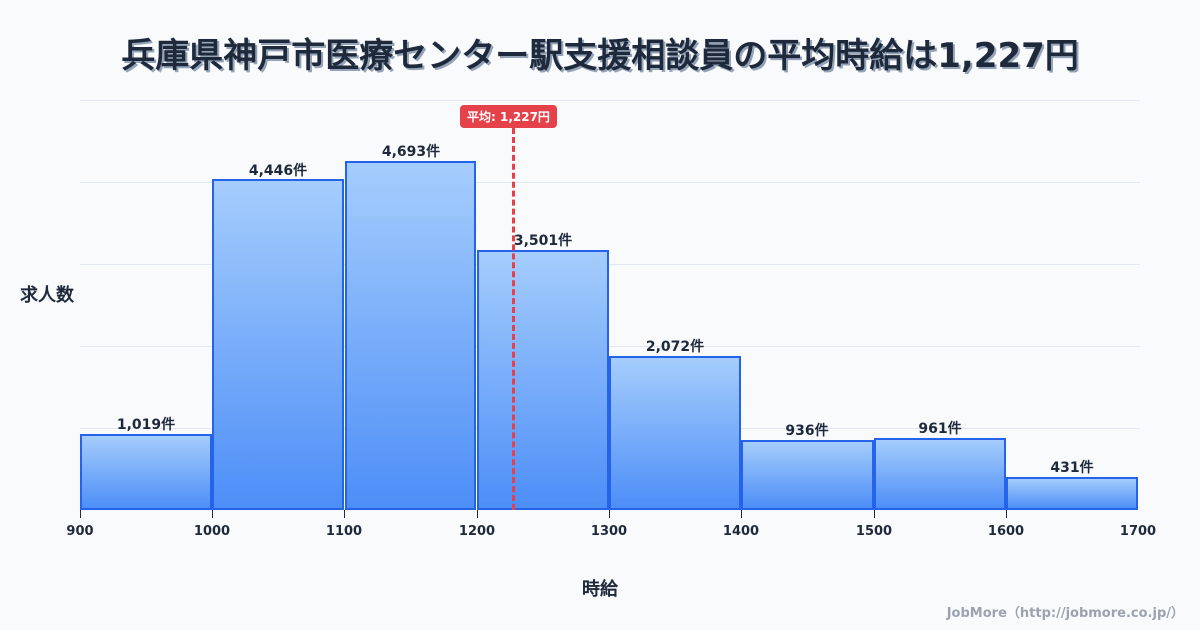 The width and height of the screenshot is (1200, 630). What do you see at coordinates (874, 531) in the screenshot?
I see `x-tick-label: 1500` at bounding box center [874, 531].